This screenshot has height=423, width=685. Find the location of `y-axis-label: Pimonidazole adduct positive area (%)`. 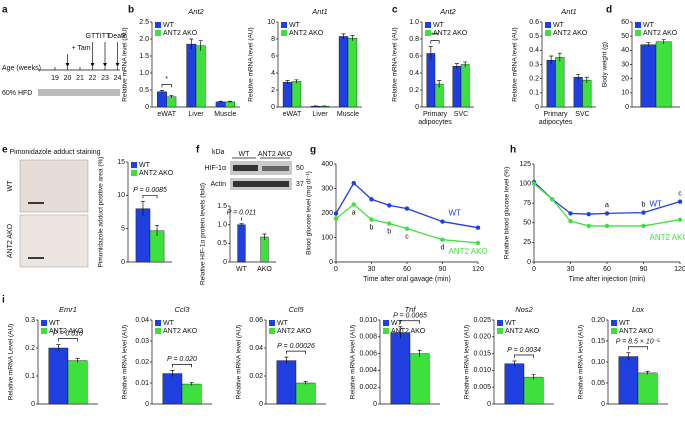

y-axis-label: Pimonidazole adduct positive area (%) is located at coordinates (101, 212).